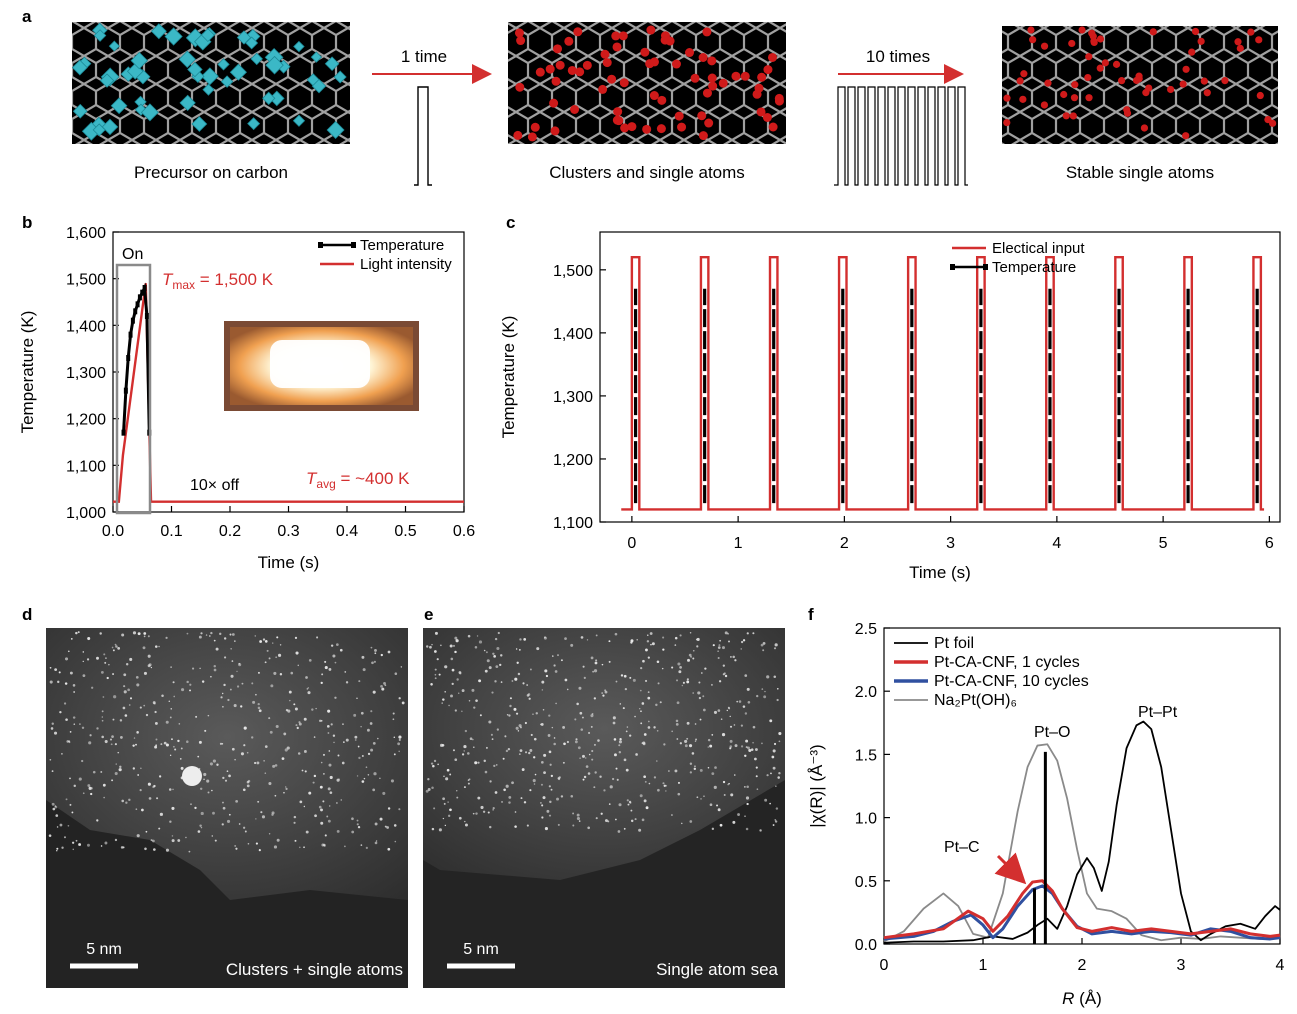 Image resolution: width=1297 pixels, height=1014 pixels. Describe the element at coordinates (1056, 543) in the screenshot. I see `x-tick-label: 4` at that location.